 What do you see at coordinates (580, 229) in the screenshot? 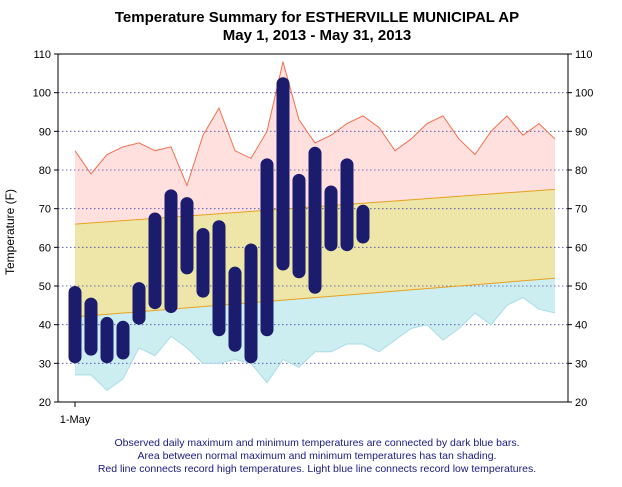
I see `y-axis-right-ticks: 20 30 40 50 60 70 80 90 100 110` at bounding box center [580, 229].